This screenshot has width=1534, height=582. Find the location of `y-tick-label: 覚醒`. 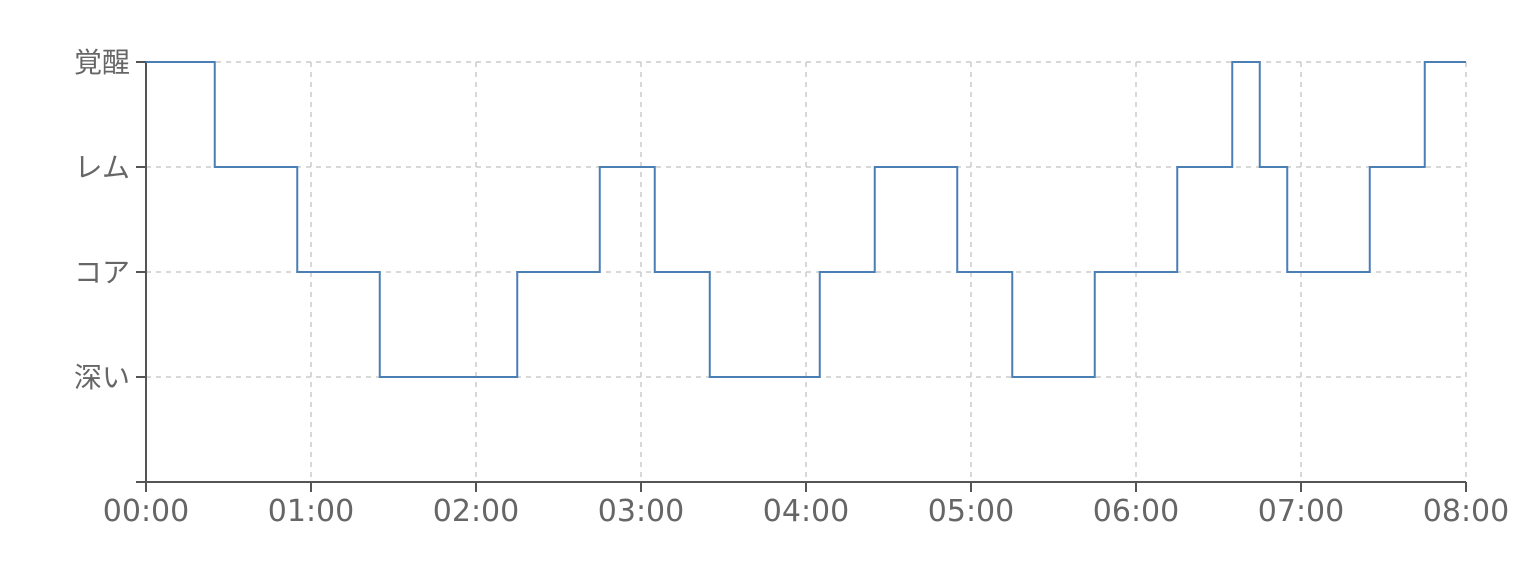

y-tick-label: 覚醒 is located at coordinates (102, 62).